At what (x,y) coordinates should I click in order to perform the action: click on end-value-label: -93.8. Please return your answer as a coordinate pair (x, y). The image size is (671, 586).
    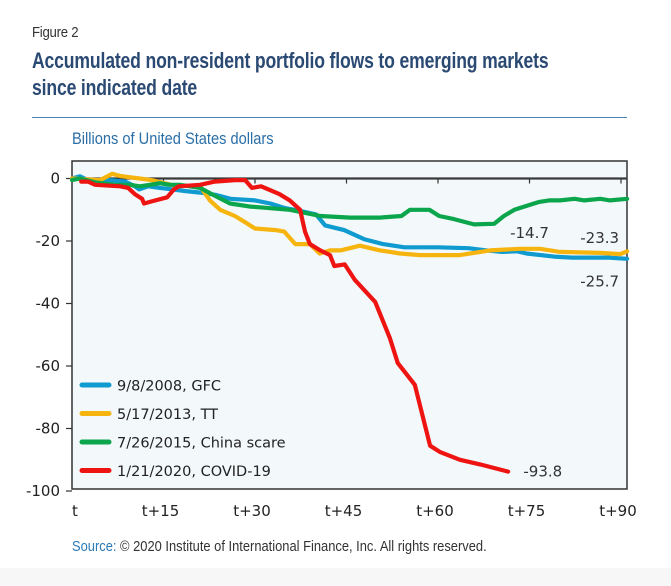
    Looking at the image, I should click on (542, 472).